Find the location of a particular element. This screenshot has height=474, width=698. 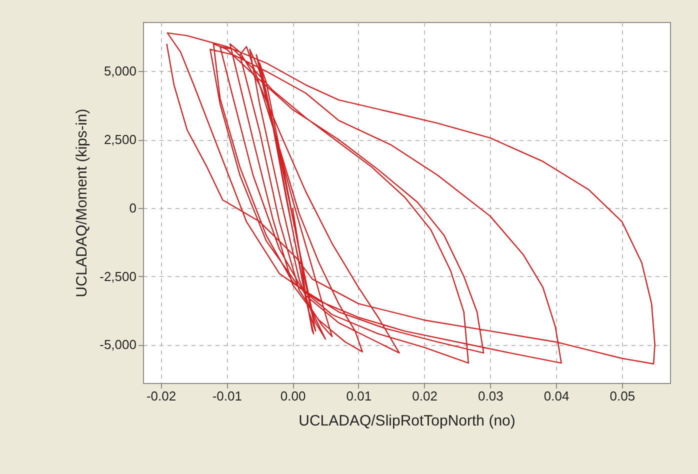

x-tick-label: 0.05 is located at coordinates (623, 396).